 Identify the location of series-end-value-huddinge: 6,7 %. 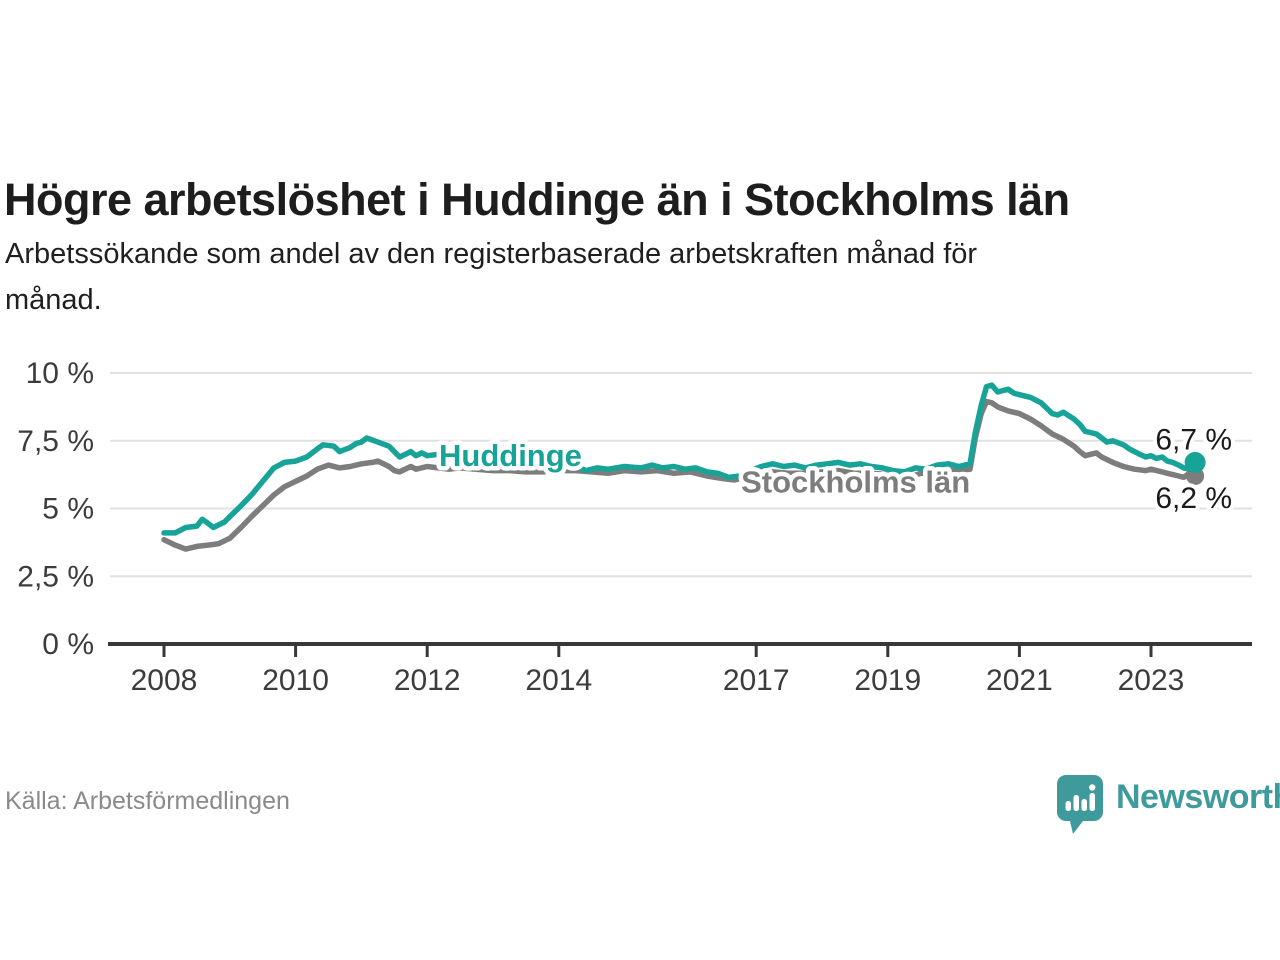
(1193, 439).